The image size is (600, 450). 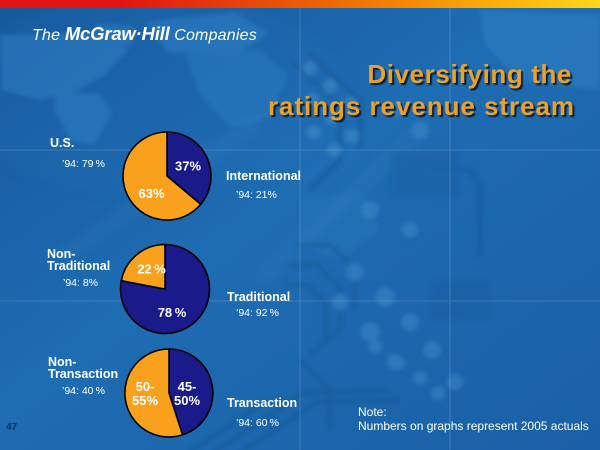 I want to click on svg-text: 63%, so click(x=151, y=193).